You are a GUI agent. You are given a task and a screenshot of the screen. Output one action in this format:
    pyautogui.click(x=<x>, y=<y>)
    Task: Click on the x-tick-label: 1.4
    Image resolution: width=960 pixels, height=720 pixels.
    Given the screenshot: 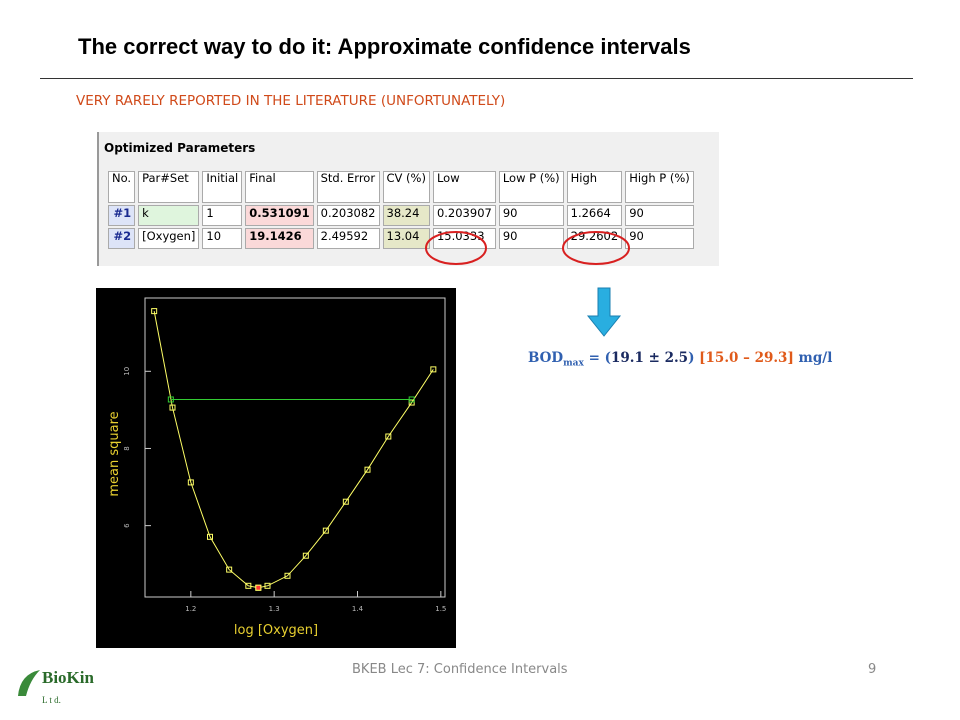 What is the action you would take?
    pyautogui.click(x=358, y=609)
    